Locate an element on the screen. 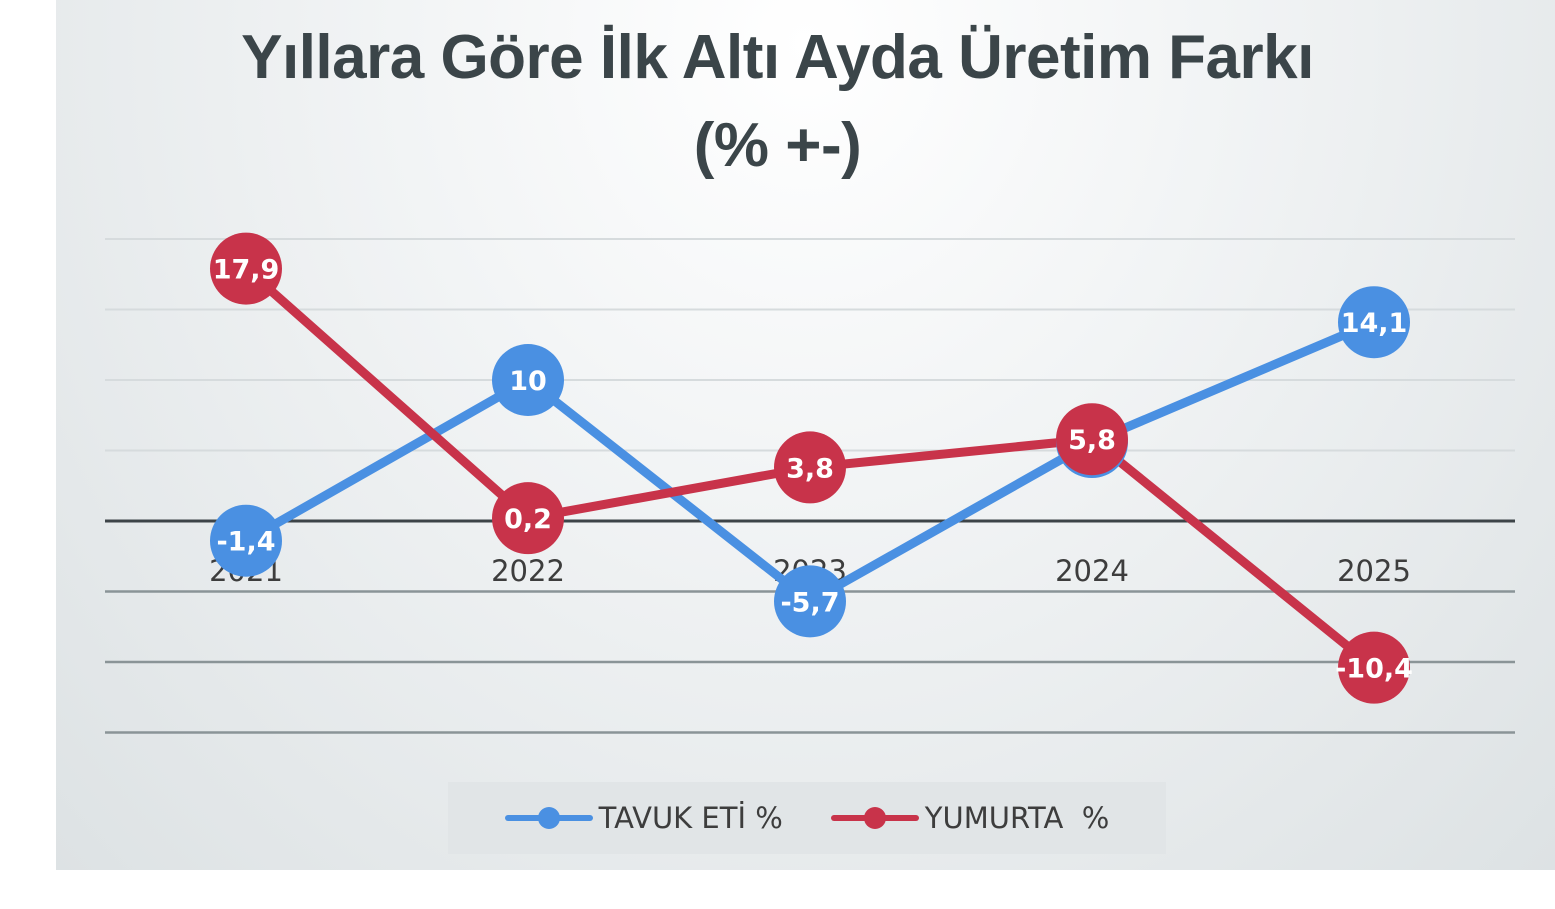 Image resolution: width=1555 pixels, height=909 pixels. data-point: -10,4 is located at coordinates (1374, 667).